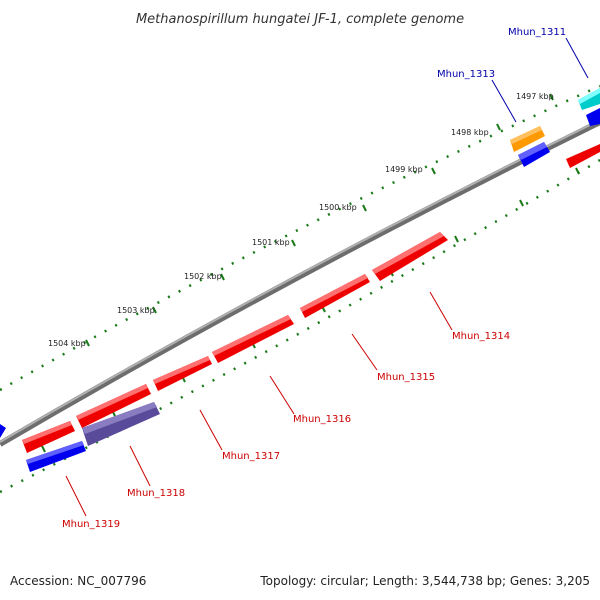  I want to click on gene-label-mhun-1317: Mhun_1317, so click(251, 456).